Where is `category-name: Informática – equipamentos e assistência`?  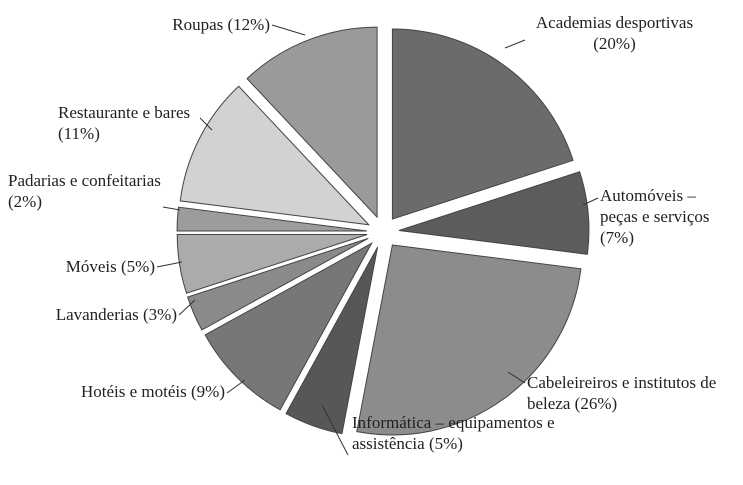 category-name: Informática – equipamentos e assistência is located at coordinates (453, 433).